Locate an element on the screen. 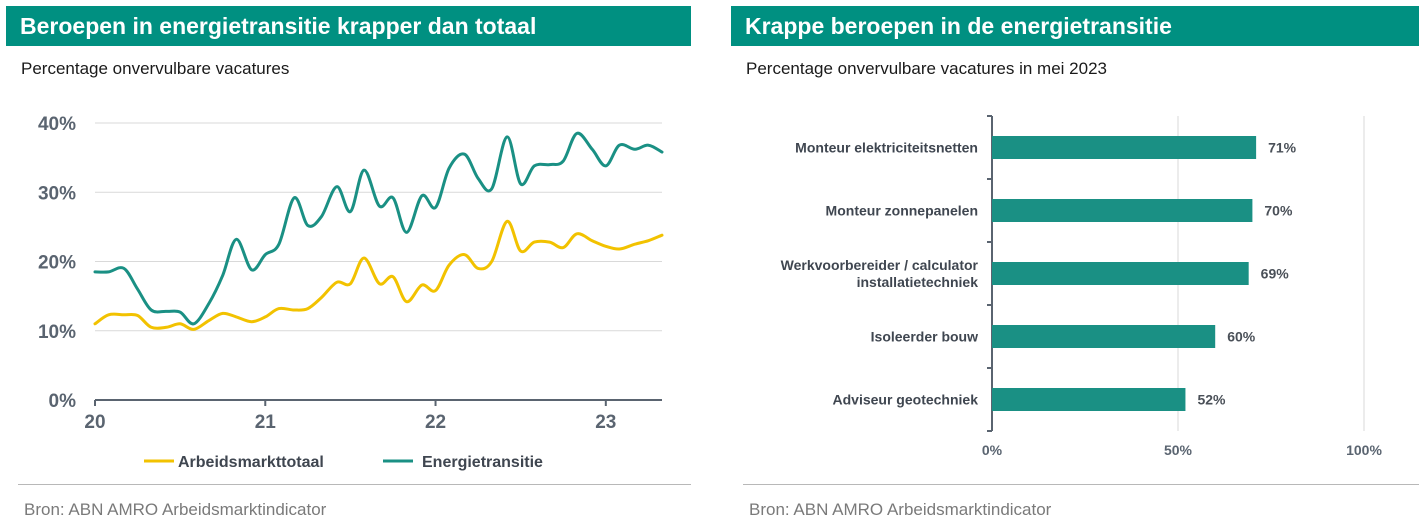 The width and height of the screenshot is (1423, 528). category-label-line: Monteur elektriciteitsnetten is located at coordinates (886, 148).